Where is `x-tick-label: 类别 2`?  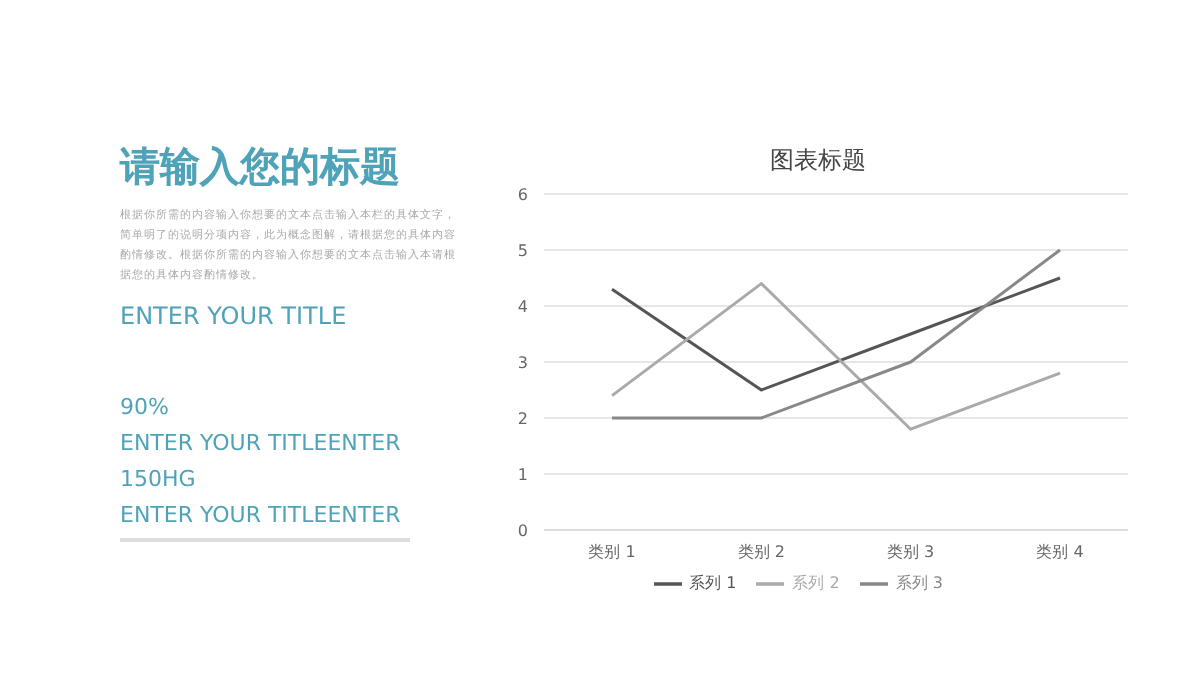 x-tick-label: 类别 2 is located at coordinates (761, 552).